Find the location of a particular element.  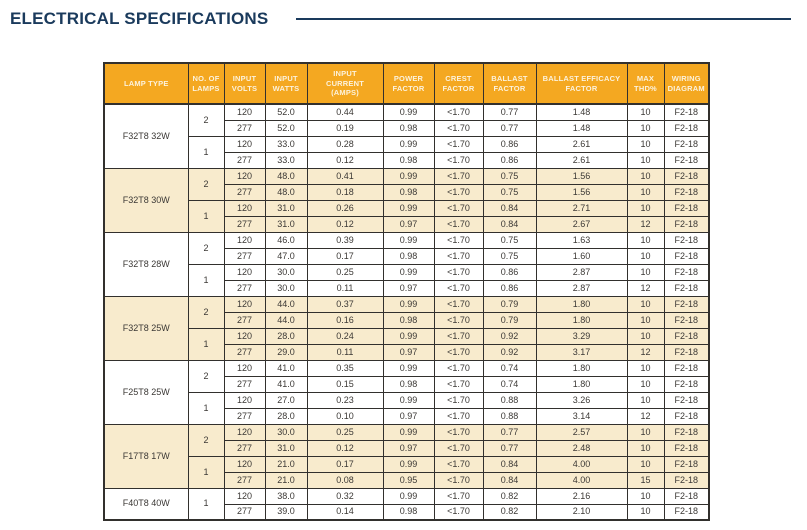

title-rule is located at coordinates (543, 19).